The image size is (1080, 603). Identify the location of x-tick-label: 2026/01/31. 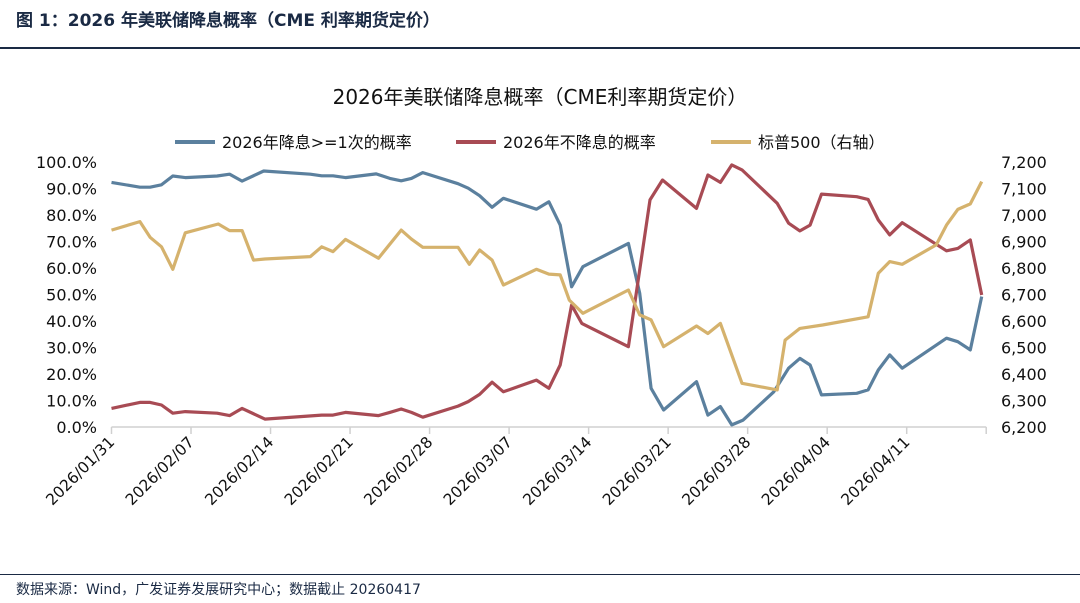
(80, 471).